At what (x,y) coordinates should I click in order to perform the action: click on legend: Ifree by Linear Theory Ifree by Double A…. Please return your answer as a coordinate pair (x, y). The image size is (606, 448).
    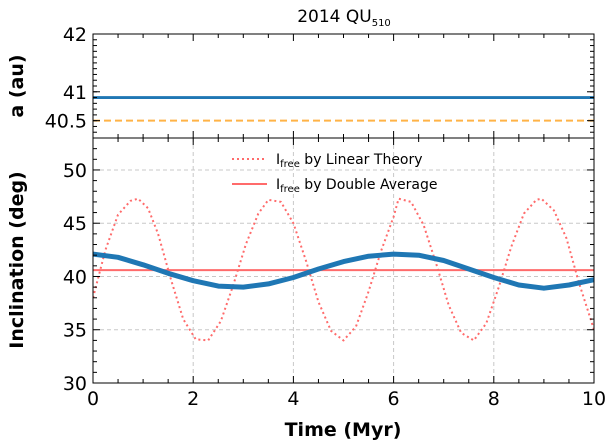
    Looking at the image, I should click on (334, 173).